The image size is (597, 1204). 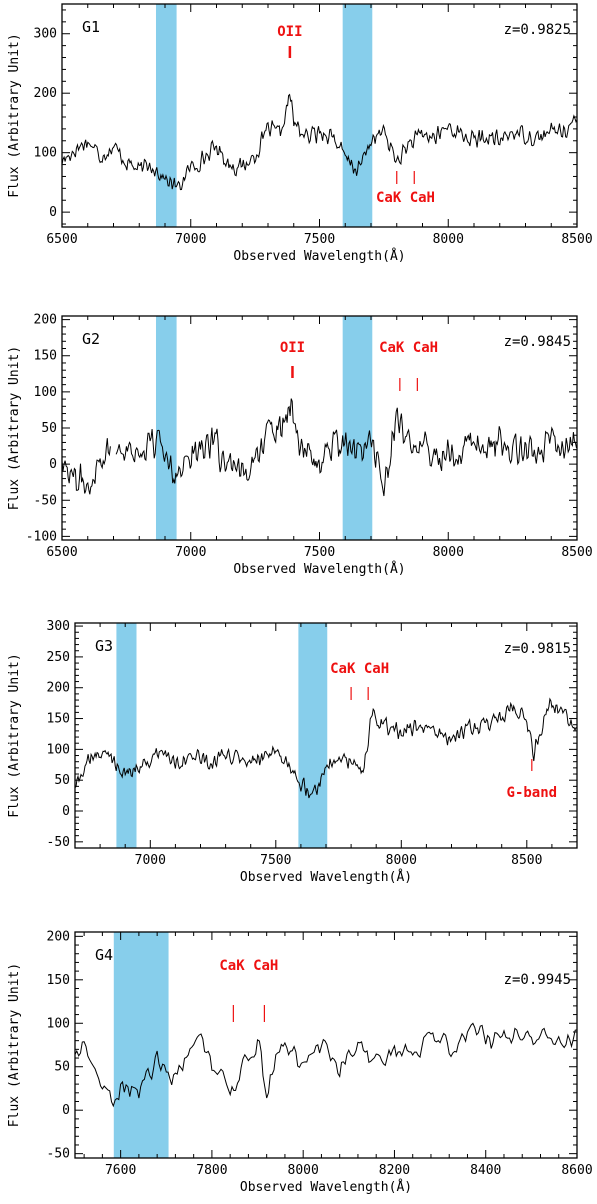 What do you see at coordinates (58, 657) in the screenshot?
I see `y-tick-label: 250` at bounding box center [58, 657].